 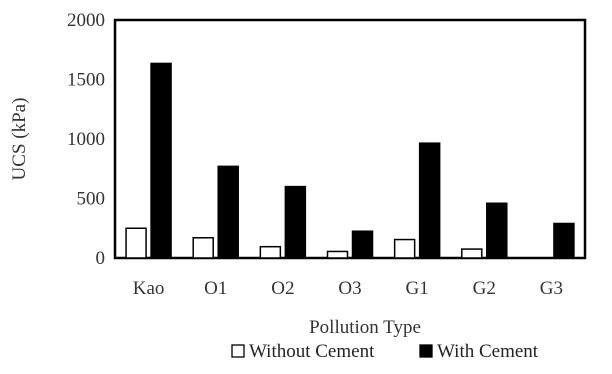 What do you see at coordinates (405, 249) in the screenshot?
I see `bar-without-cement-g1` at bounding box center [405, 249].